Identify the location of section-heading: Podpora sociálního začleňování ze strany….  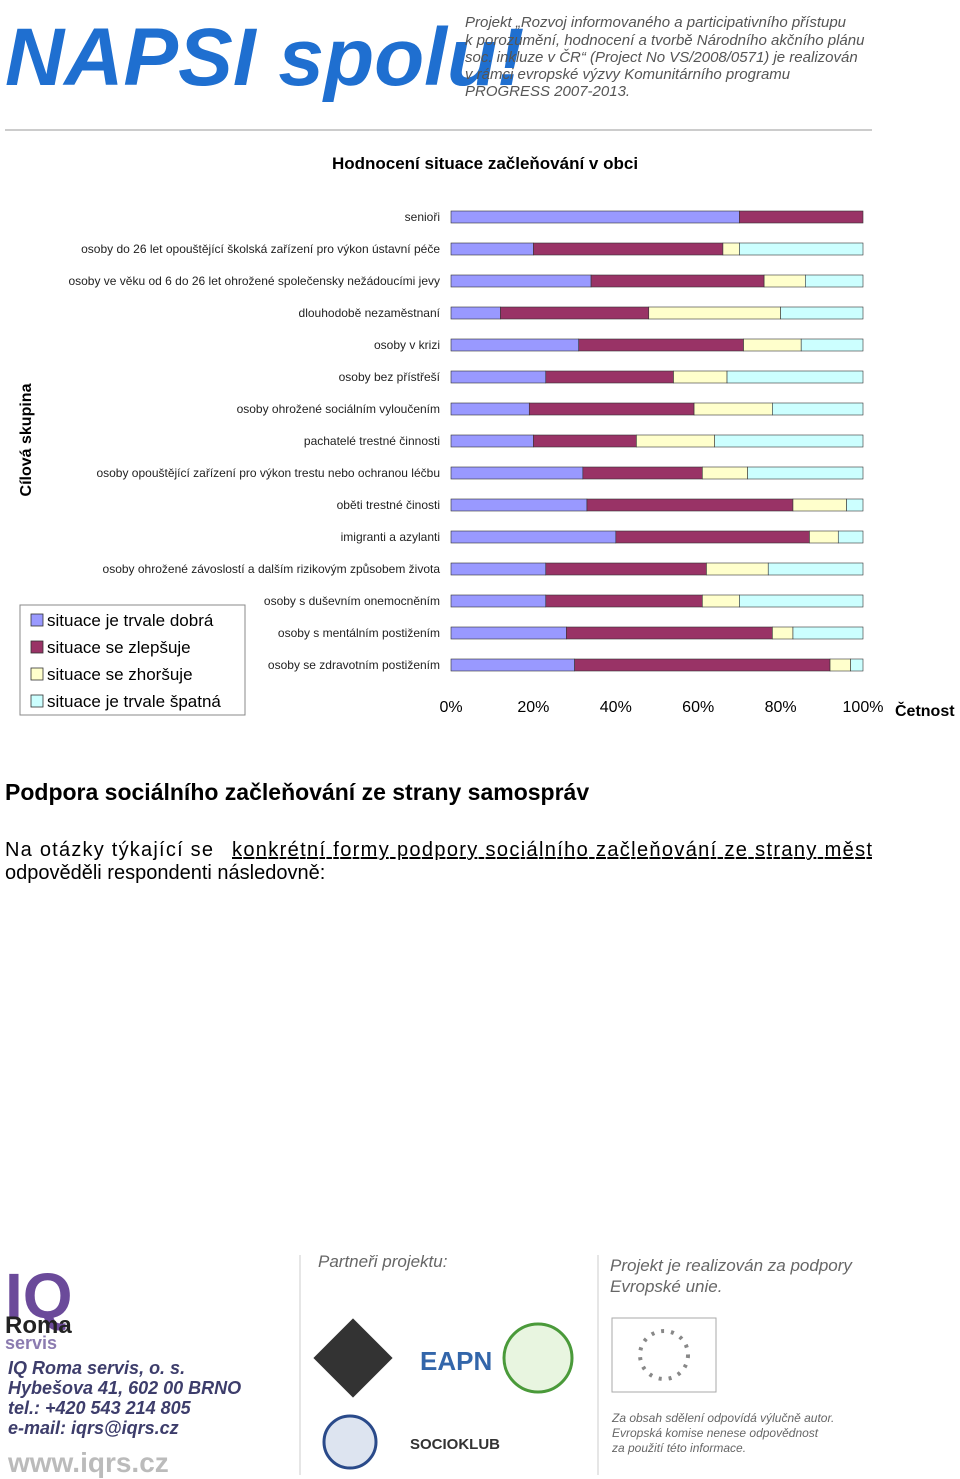
(297, 792).